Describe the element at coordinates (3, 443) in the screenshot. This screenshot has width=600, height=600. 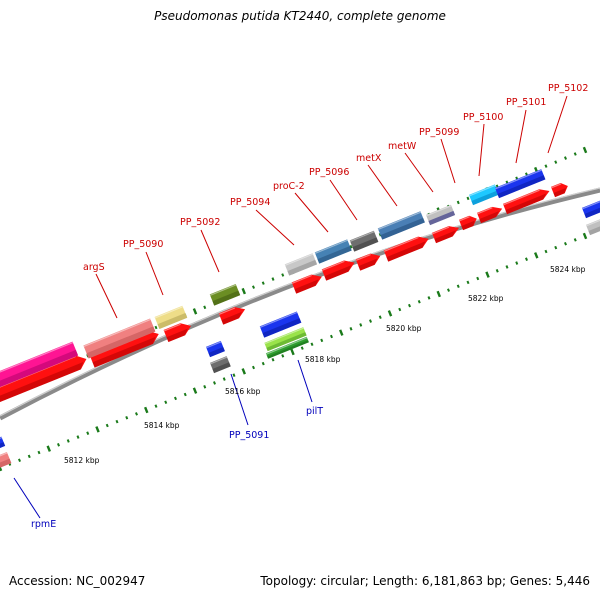
I see `gene-block-rpmE-a` at that location.